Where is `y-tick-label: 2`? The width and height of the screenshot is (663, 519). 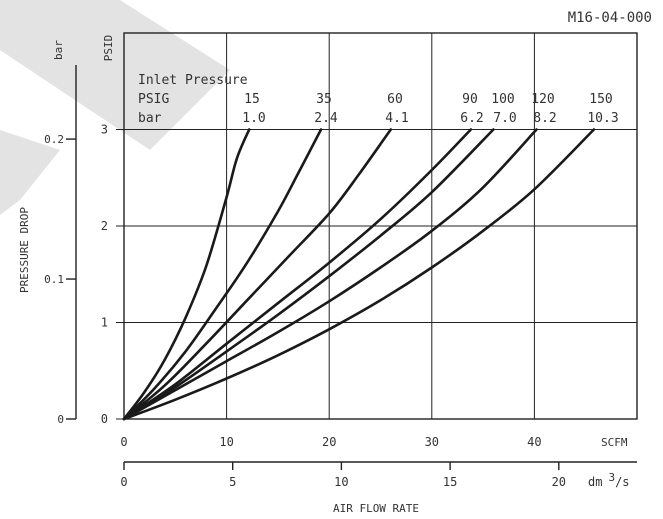
y-tick-label: 2 is located at coordinates (104, 226).